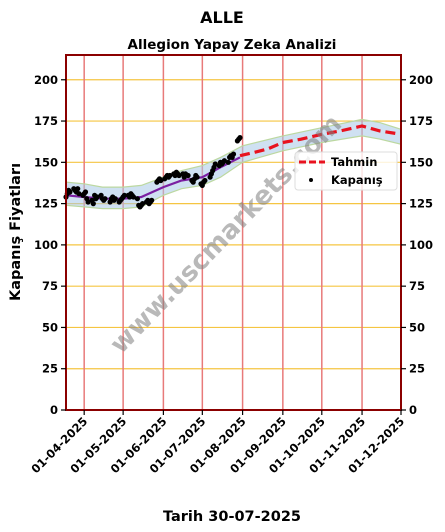 The image size is (445, 532). What do you see at coordinates (421, 121) in the screenshot?
I see `y-tick-label-right: 175` at bounding box center [421, 121].